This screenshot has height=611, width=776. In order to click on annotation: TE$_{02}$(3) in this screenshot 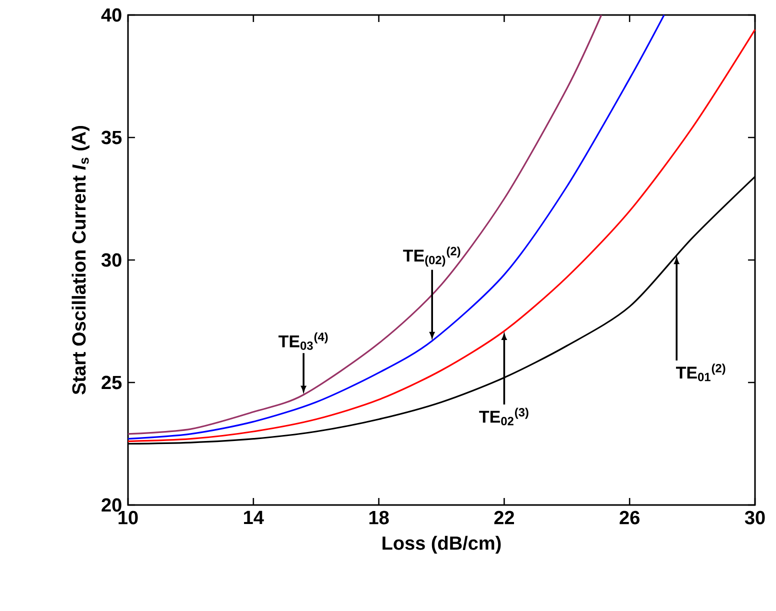, I will do `click(503, 417)`.